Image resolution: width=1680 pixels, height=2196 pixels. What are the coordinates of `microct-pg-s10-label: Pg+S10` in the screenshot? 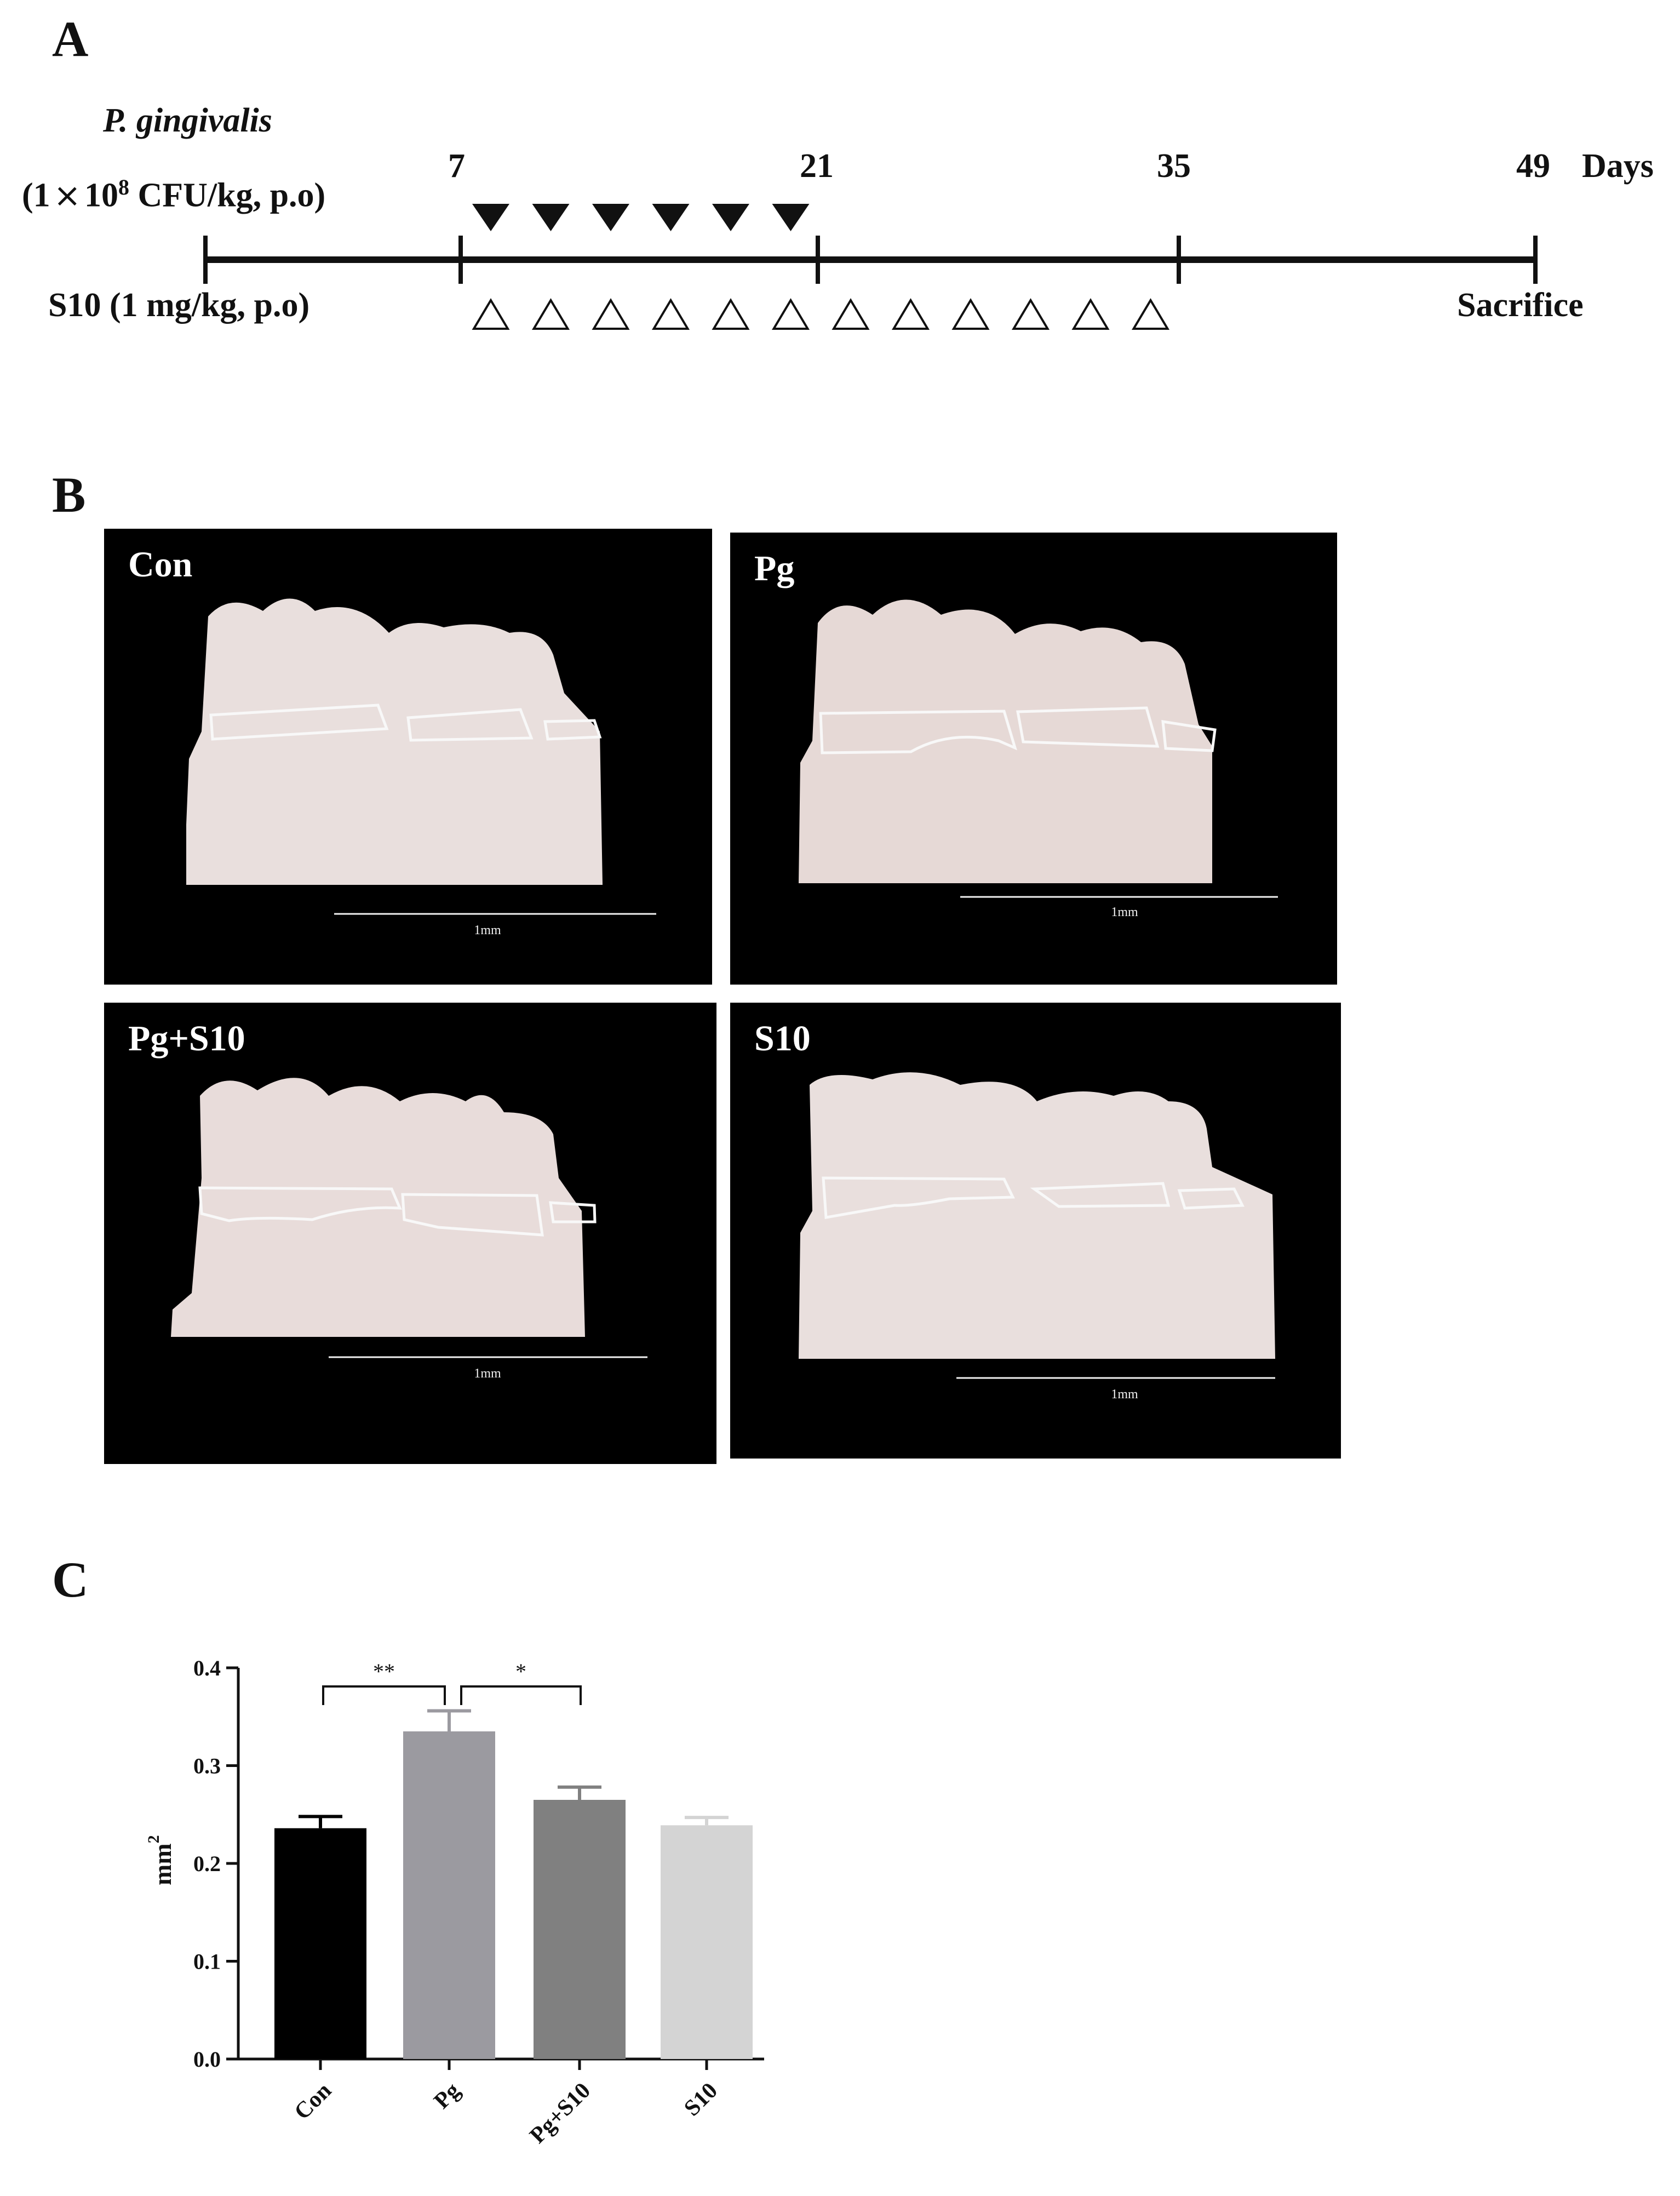 It's located at (186, 1039).